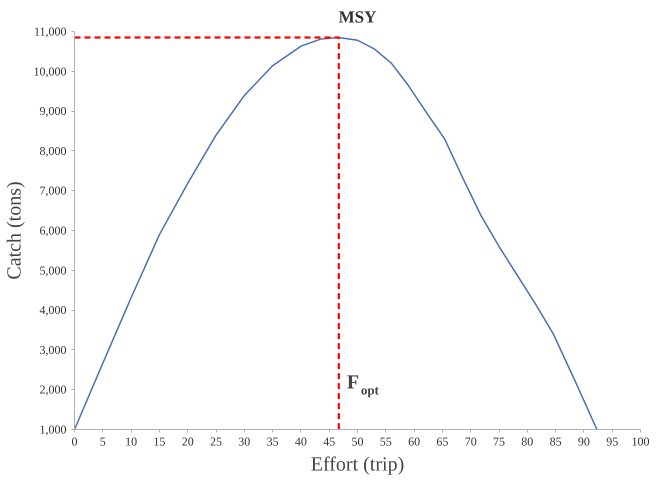 The image size is (661, 484). What do you see at coordinates (53, 310) in the screenshot?
I see `y-tick-label: 4,000` at bounding box center [53, 310].